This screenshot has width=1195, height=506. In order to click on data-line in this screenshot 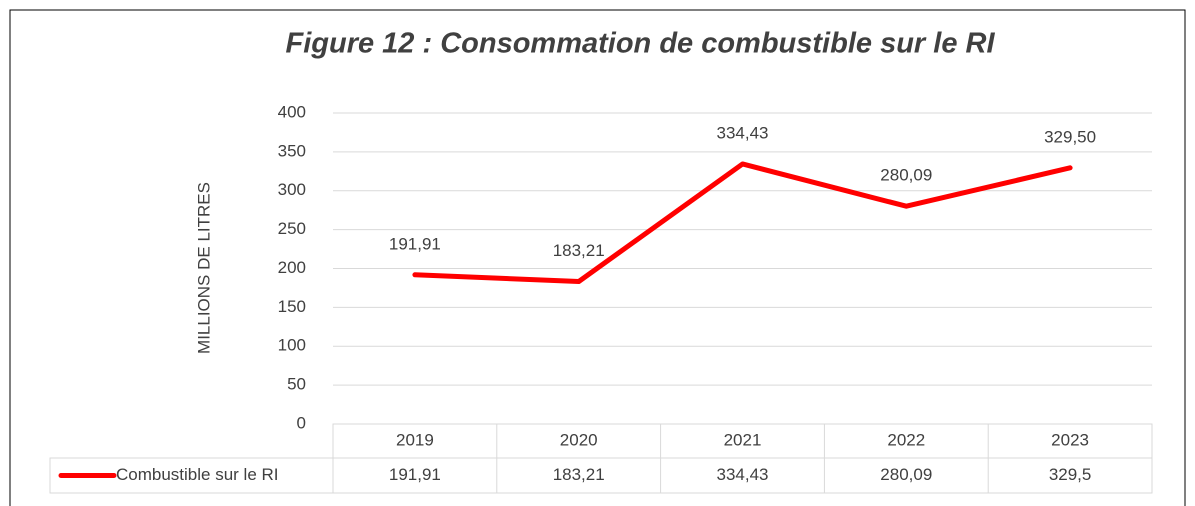, I will do `click(742, 223)`.